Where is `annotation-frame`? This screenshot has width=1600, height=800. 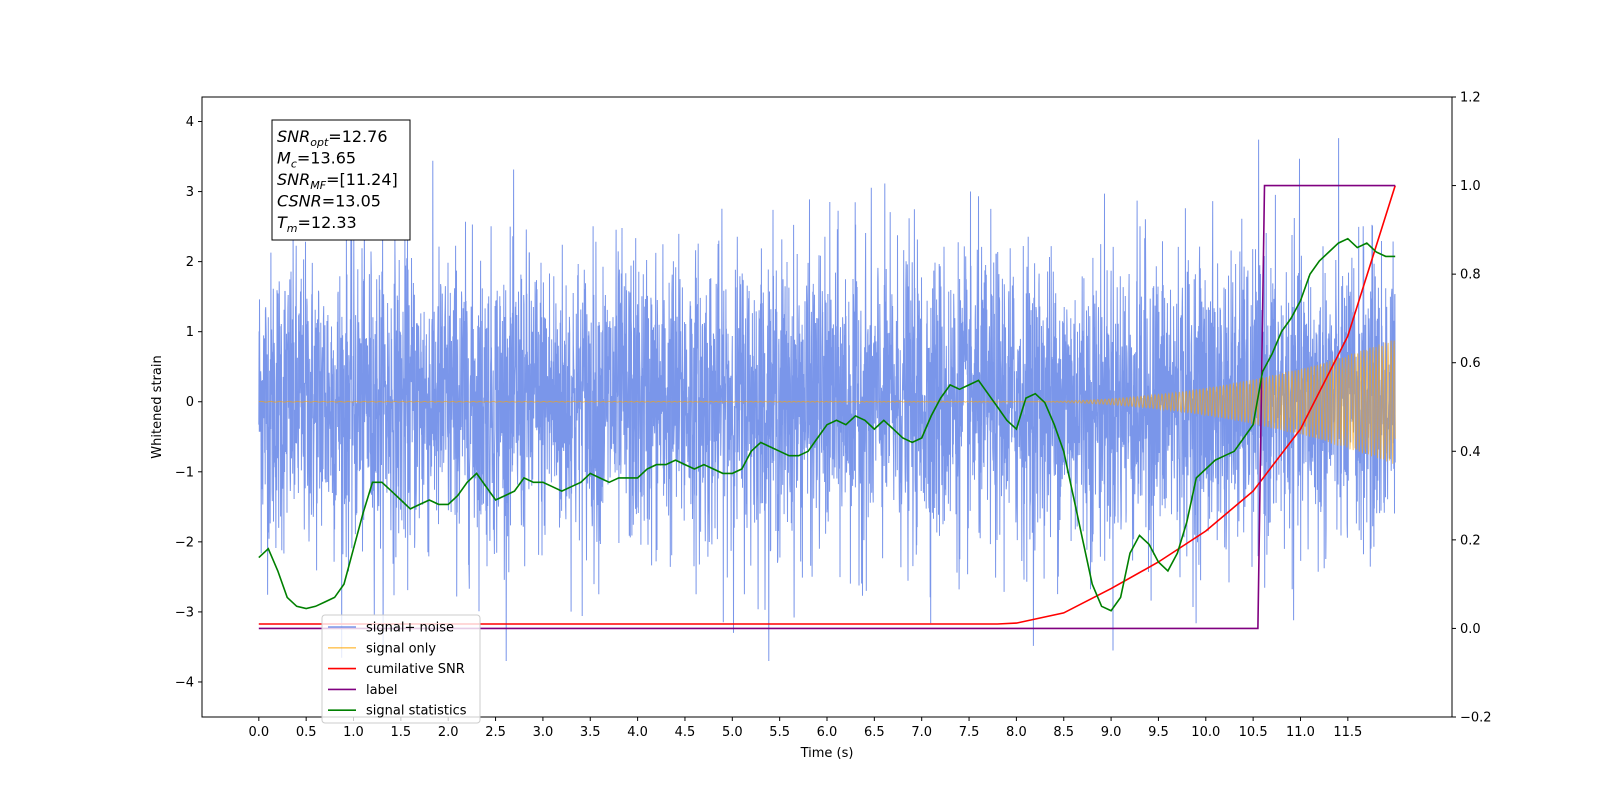
annotation-frame is located at coordinates (341, 180).